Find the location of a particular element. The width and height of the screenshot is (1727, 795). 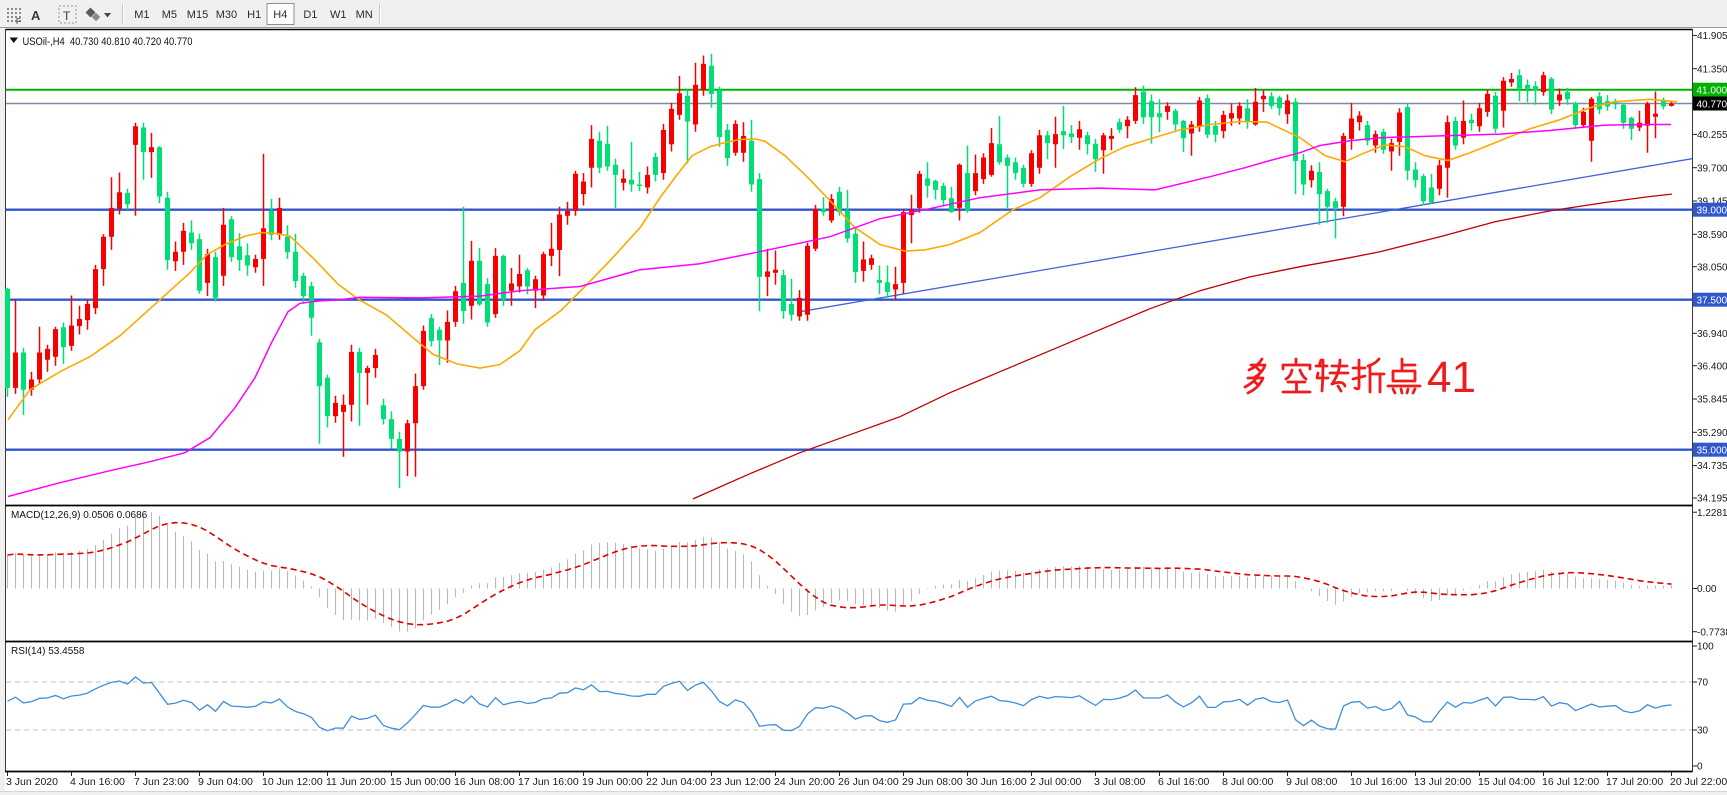

svg-text: 30 is located at coordinates (1703, 731).